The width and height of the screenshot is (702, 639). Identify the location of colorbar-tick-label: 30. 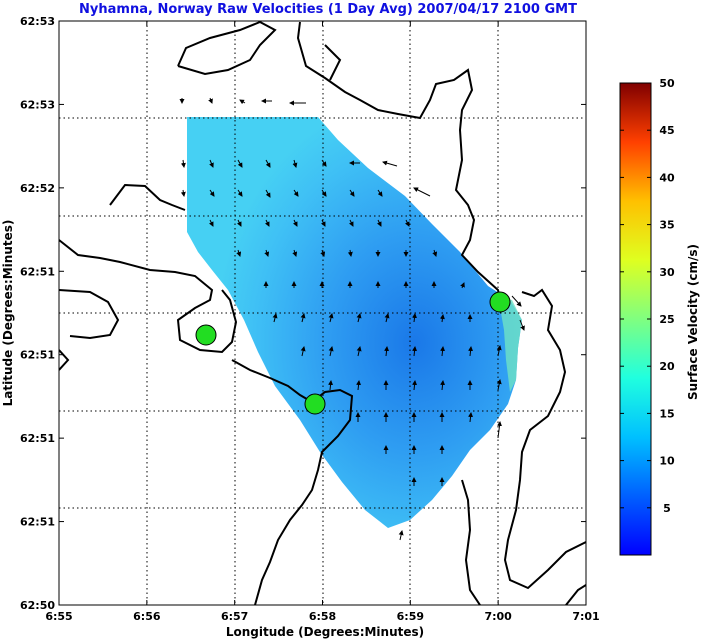
(667, 272).